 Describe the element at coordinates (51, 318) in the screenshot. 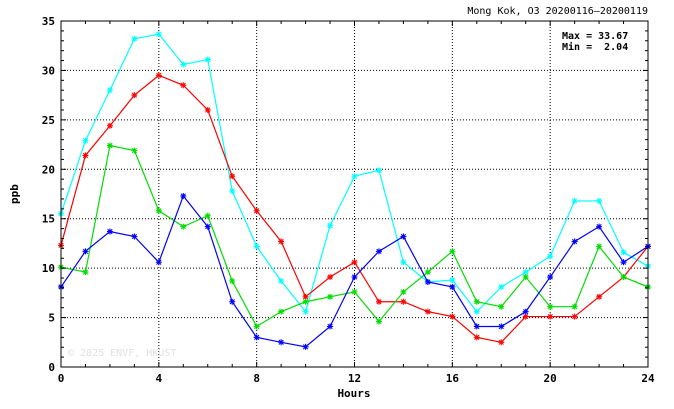

I see `y-tick-label: 5` at that location.